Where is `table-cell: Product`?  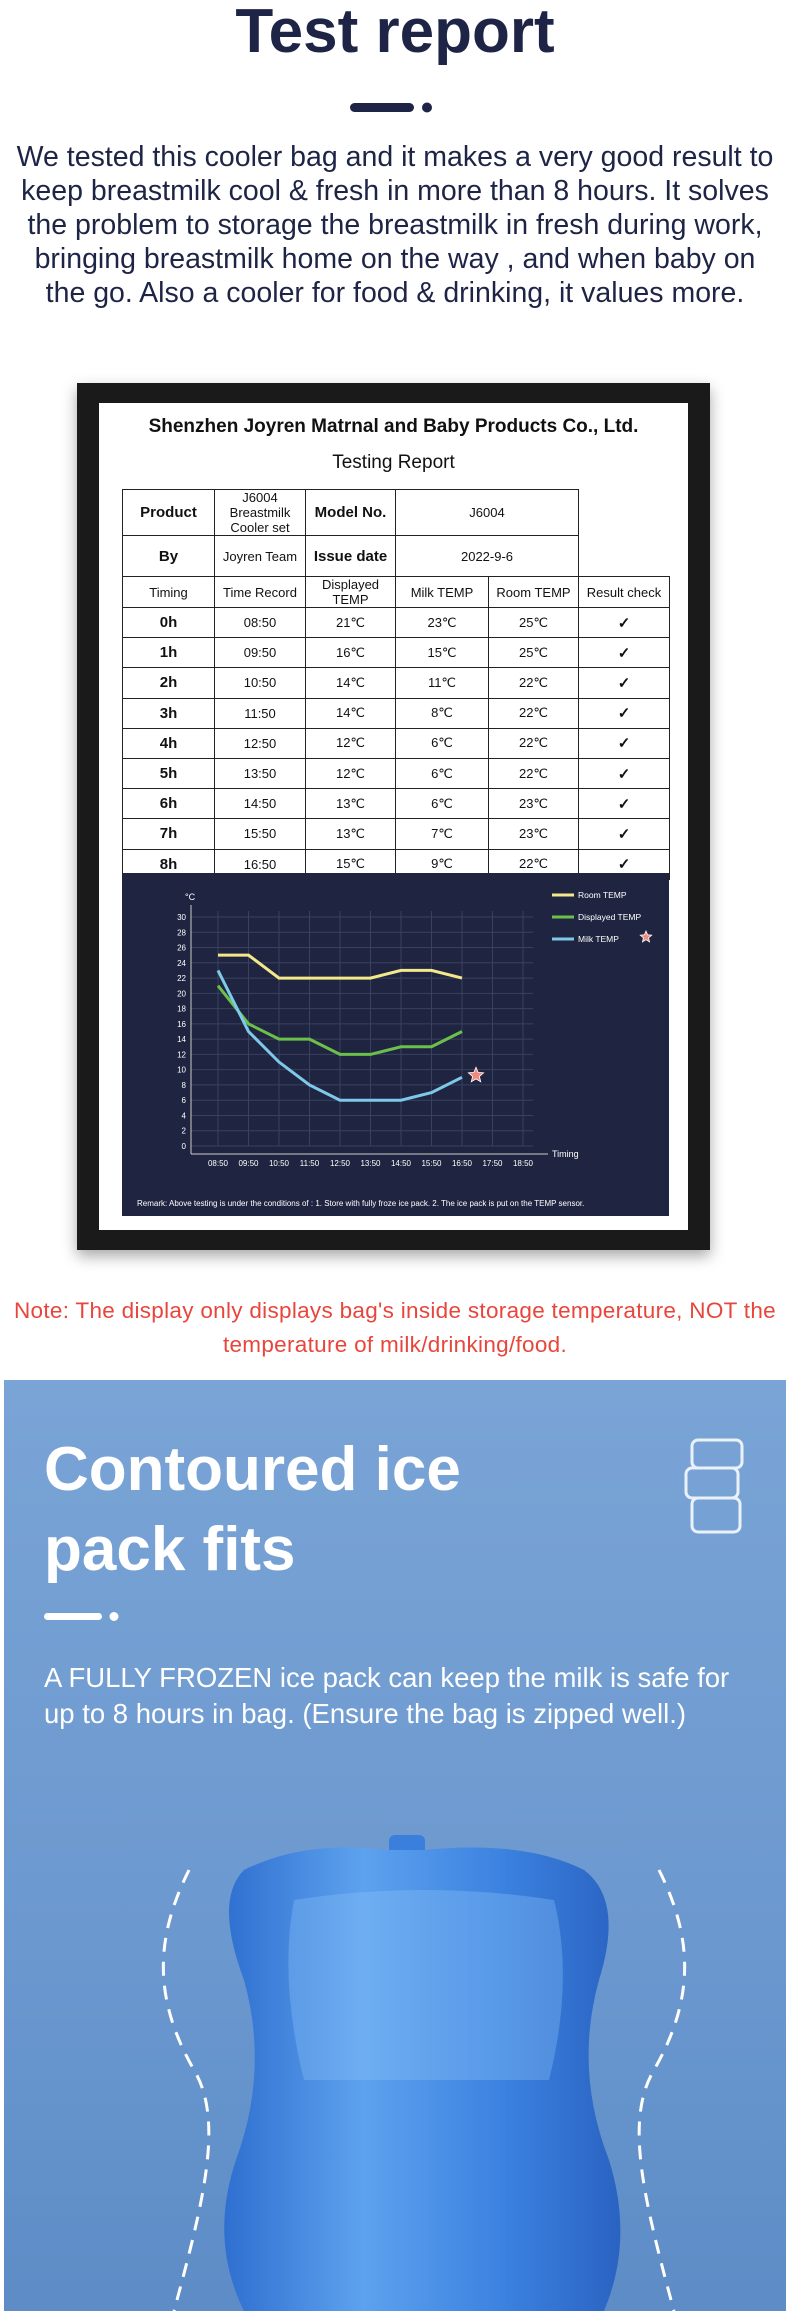 table-cell: Product is located at coordinates (168, 512).